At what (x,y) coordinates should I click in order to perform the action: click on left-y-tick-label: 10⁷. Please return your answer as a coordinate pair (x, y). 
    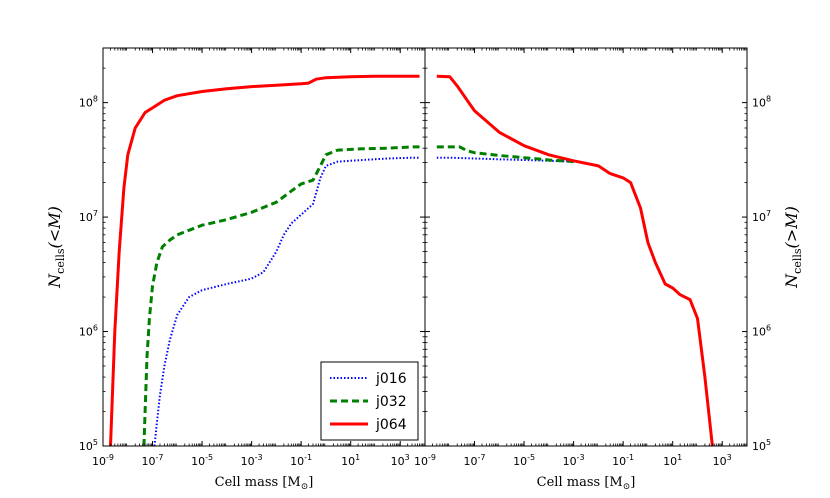
    Looking at the image, I should click on (88, 216).